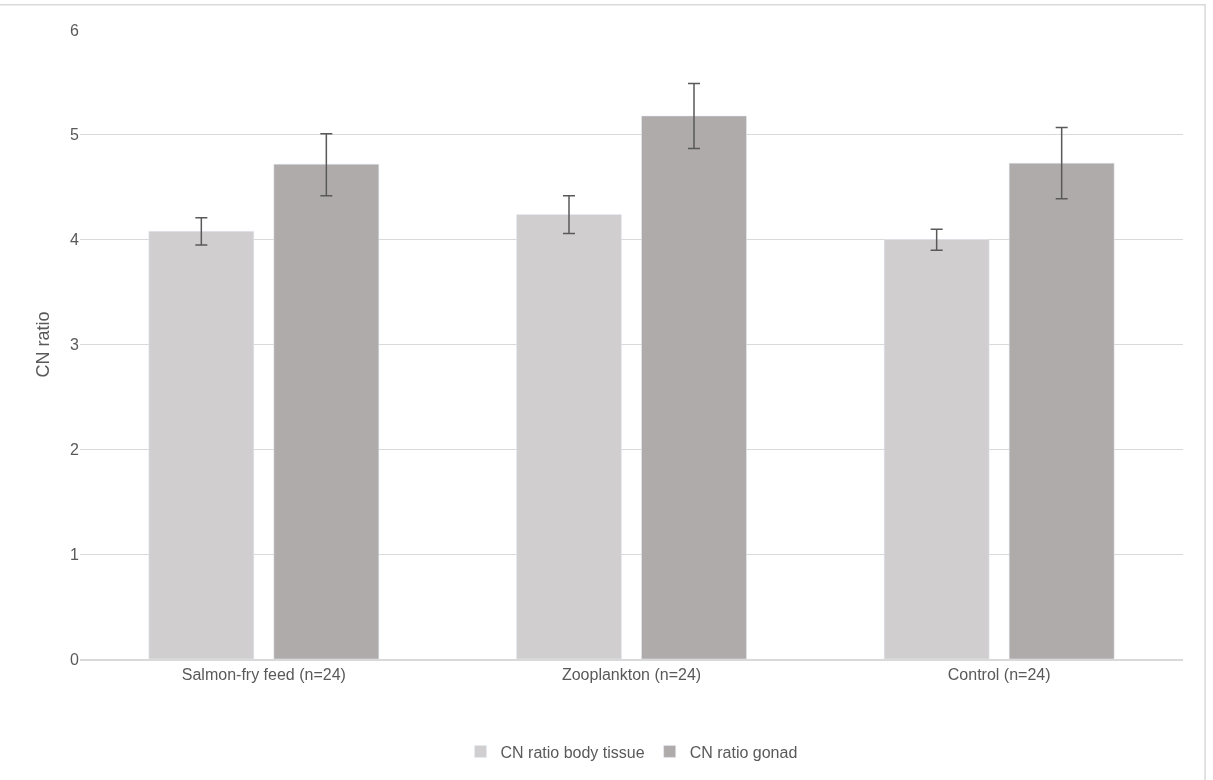 This screenshot has width=1213, height=780. Describe the element at coordinates (75, 345) in the screenshot. I see `y-tick-label: 3` at that location.